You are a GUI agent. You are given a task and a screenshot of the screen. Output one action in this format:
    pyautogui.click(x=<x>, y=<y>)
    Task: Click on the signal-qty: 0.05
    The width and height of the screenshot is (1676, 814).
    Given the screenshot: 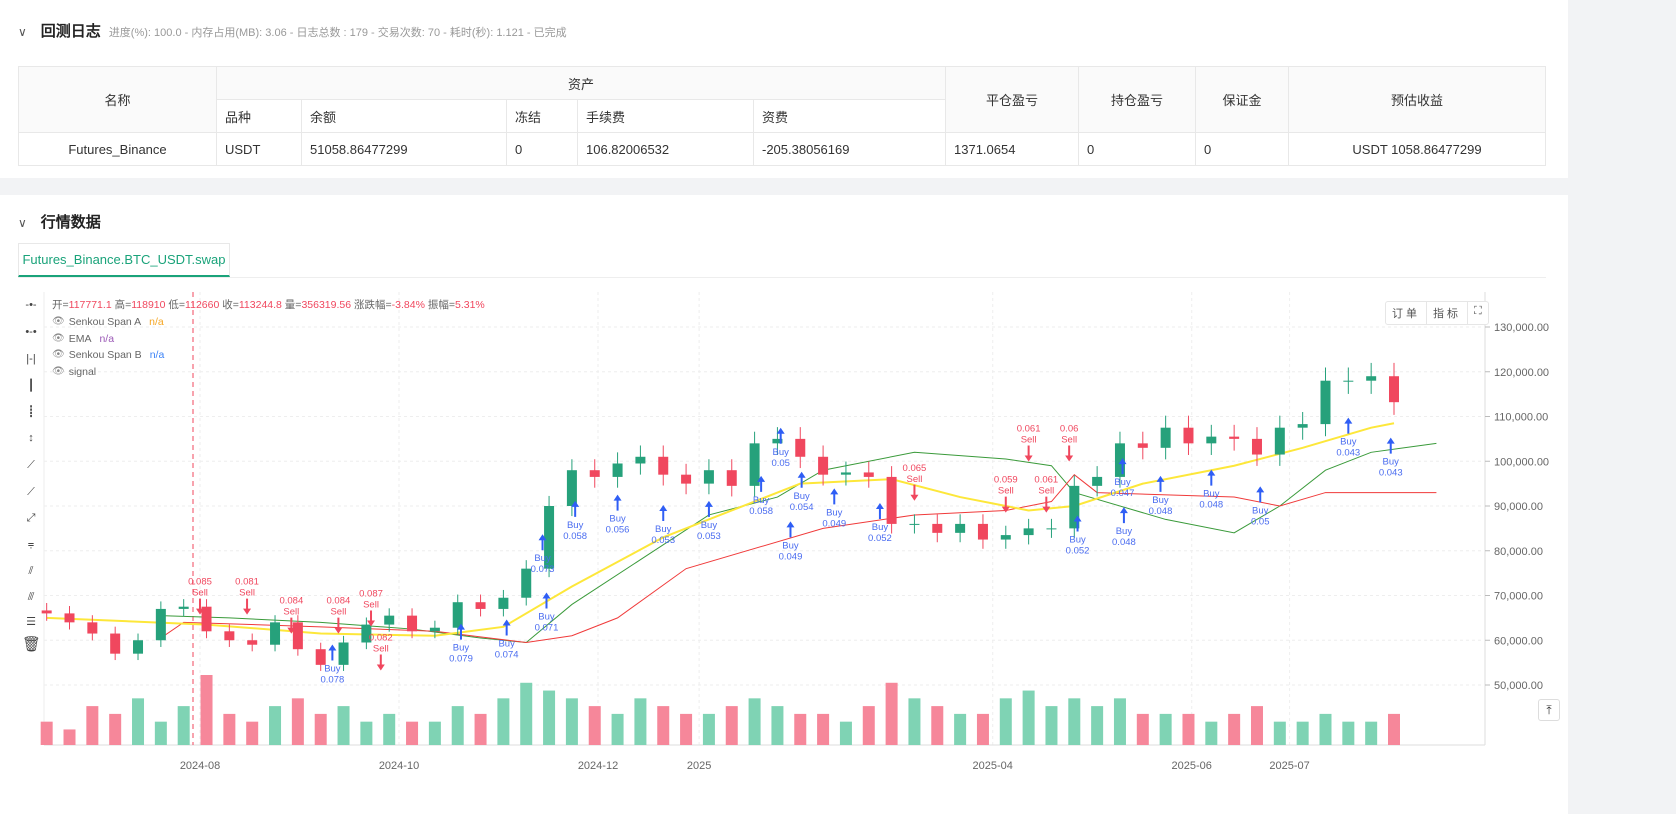 What is the action you would take?
    pyautogui.click(x=780, y=463)
    